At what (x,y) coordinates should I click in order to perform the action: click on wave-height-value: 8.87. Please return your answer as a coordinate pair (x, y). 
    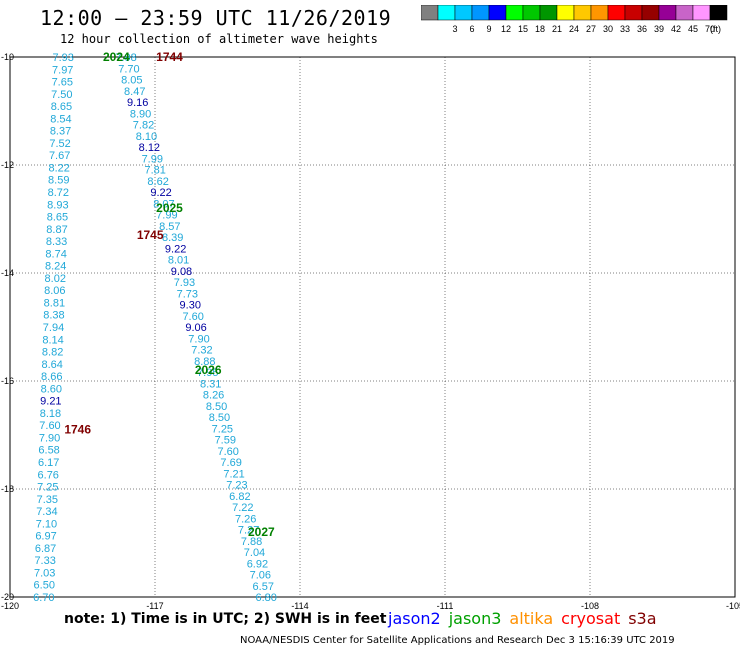
    Looking at the image, I should click on (56, 230).